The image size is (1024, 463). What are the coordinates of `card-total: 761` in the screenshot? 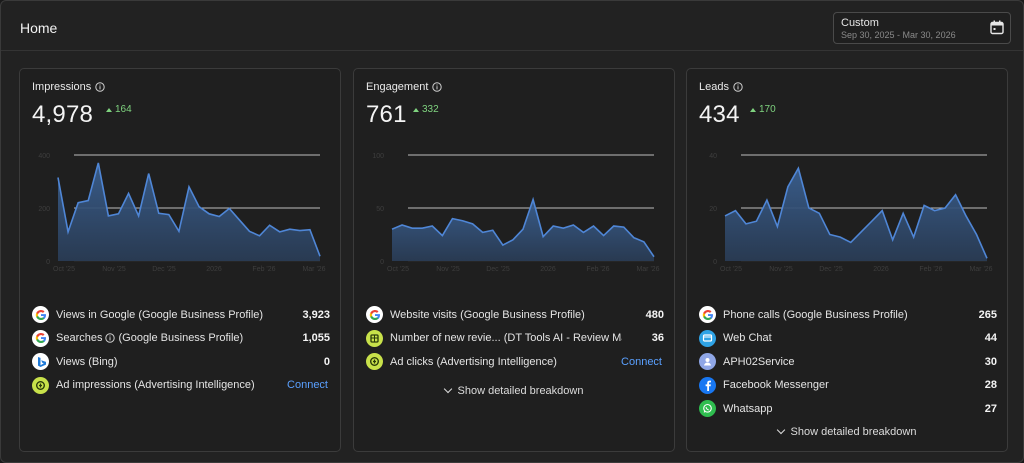 It's located at (386, 114).